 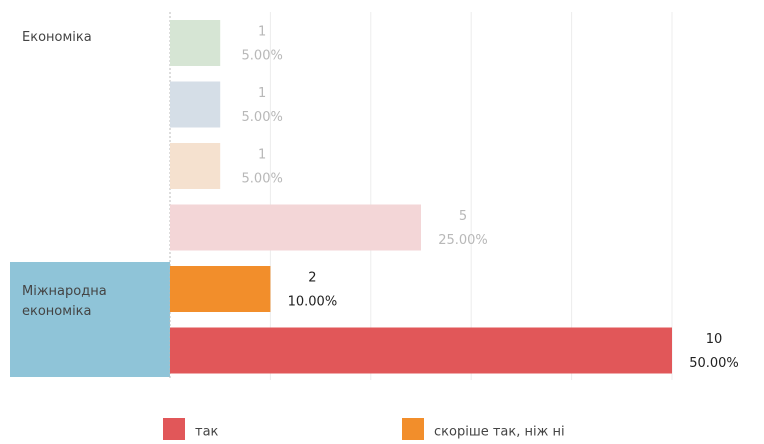 What do you see at coordinates (714, 339) in the screenshot?
I see `count-label: 10` at bounding box center [714, 339].